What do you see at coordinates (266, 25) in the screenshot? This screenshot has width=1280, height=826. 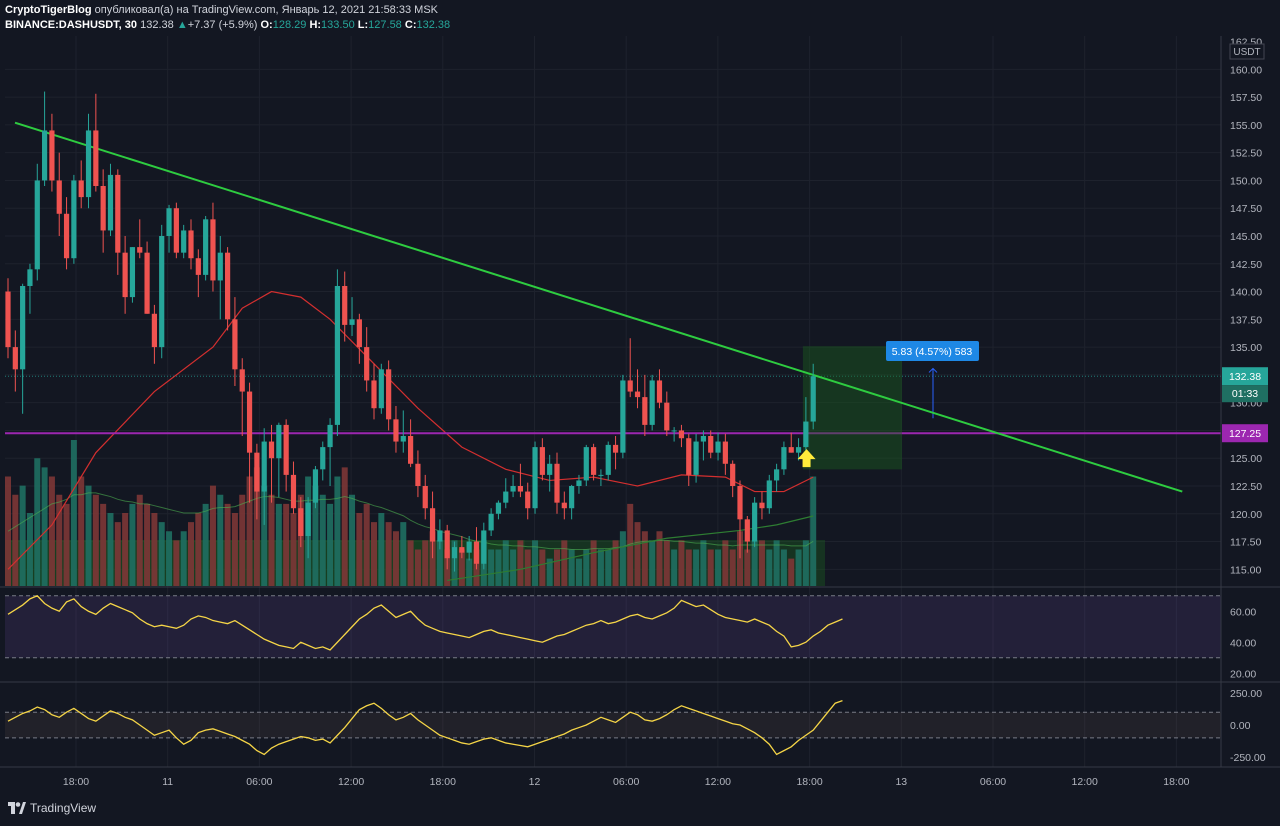 I see `open-label: O:` at bounding box center [266, 25].